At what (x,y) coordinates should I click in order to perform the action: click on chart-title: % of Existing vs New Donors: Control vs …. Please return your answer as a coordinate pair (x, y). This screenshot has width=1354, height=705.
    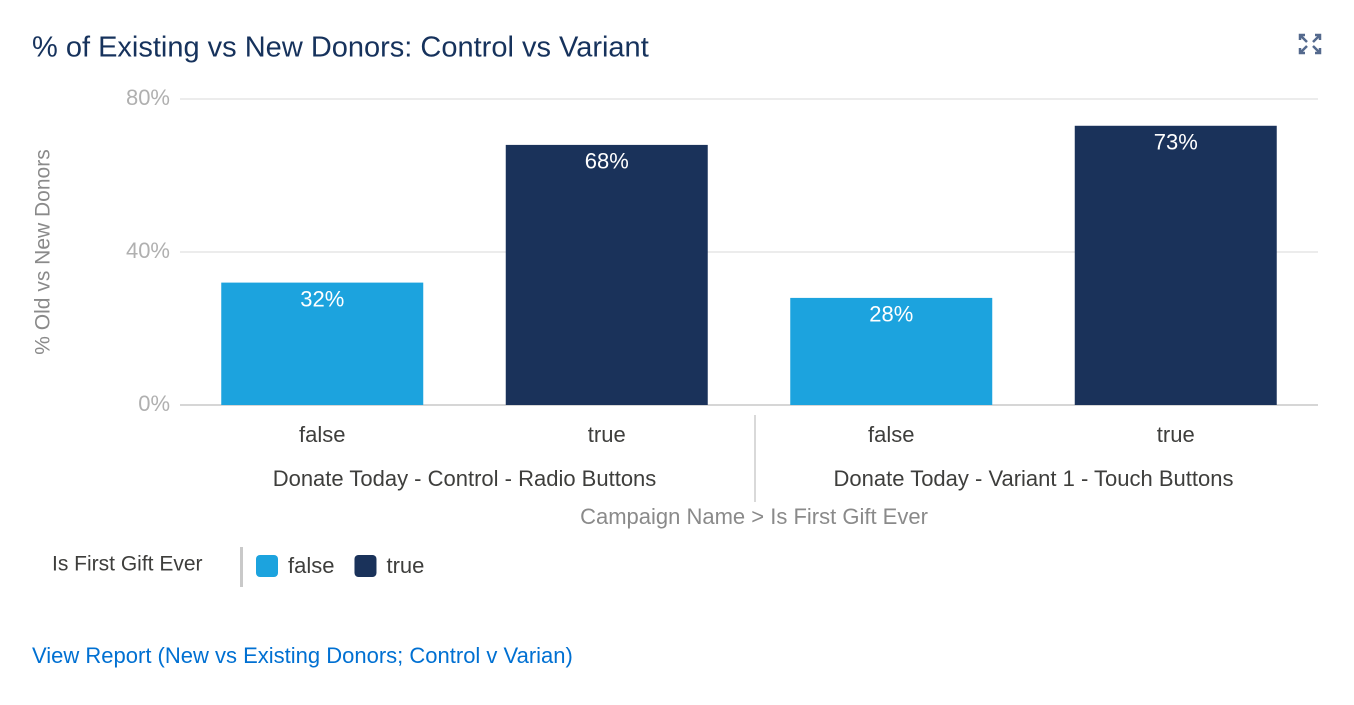
    Looking at the image, I should click on (340, 48).